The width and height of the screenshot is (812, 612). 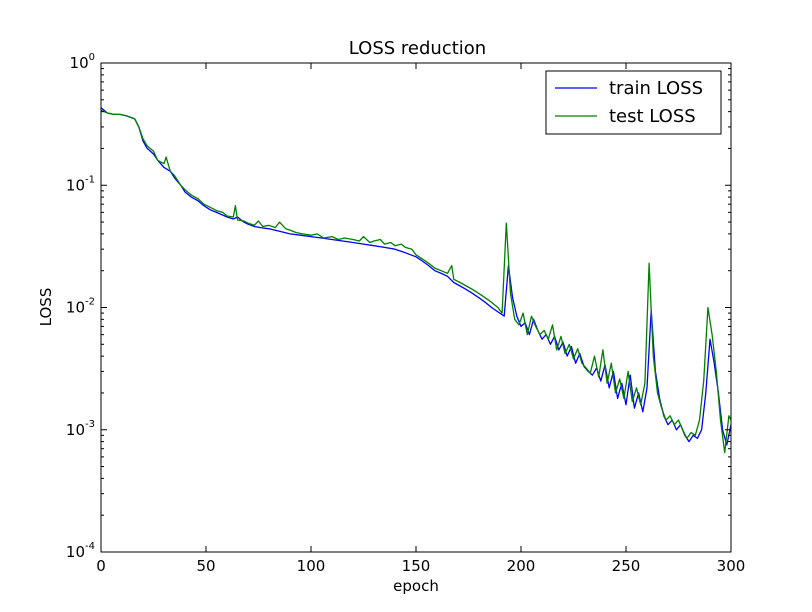 I want to click on legend-test-loss-label: test LOSS, so click(x=652, y=116).